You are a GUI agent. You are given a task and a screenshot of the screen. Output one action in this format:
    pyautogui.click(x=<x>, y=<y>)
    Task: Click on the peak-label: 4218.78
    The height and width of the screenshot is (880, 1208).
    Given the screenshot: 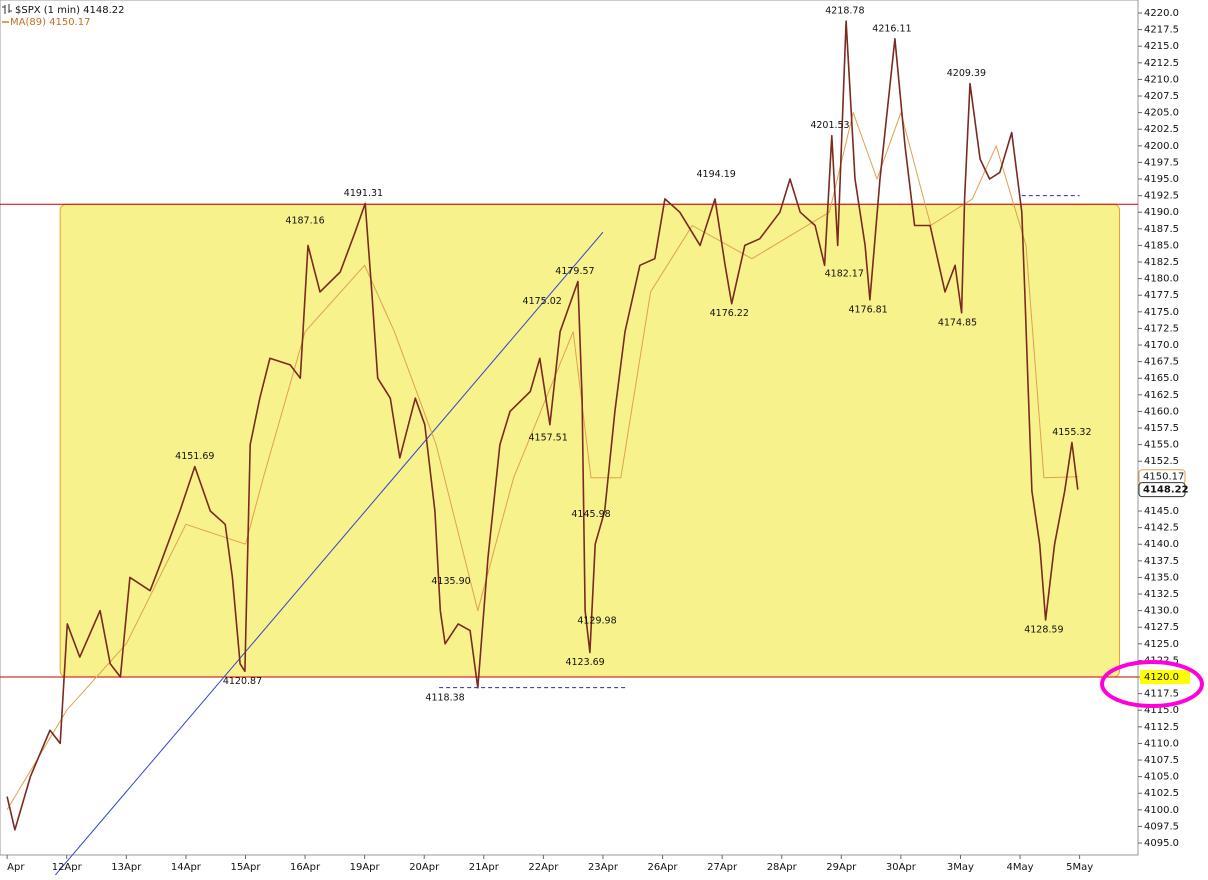 What is the action you would take?
    pyautogui.click(x=844, y=11)
    